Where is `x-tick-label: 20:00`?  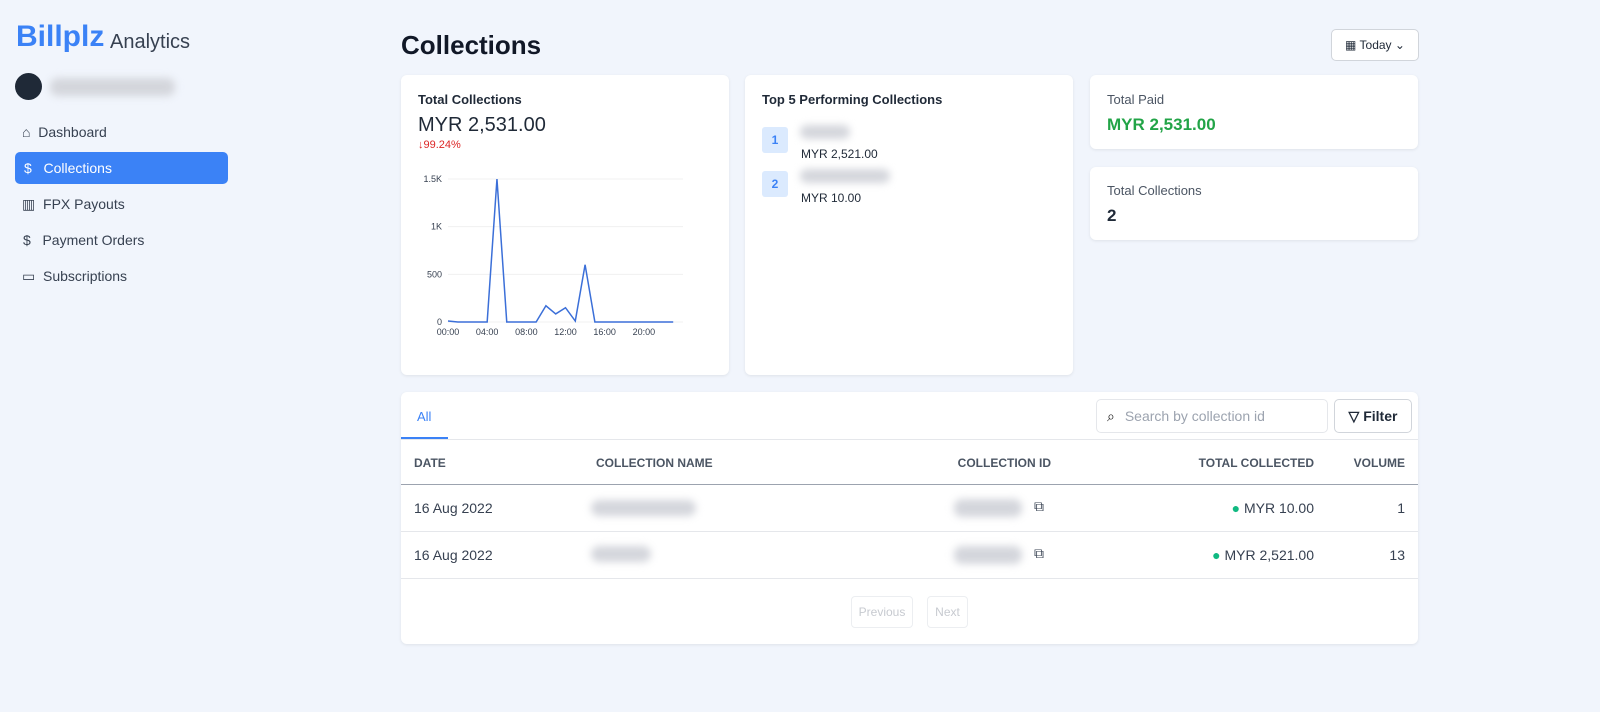 x-tick-label: 20:00 is located at coordinates (644, 332).